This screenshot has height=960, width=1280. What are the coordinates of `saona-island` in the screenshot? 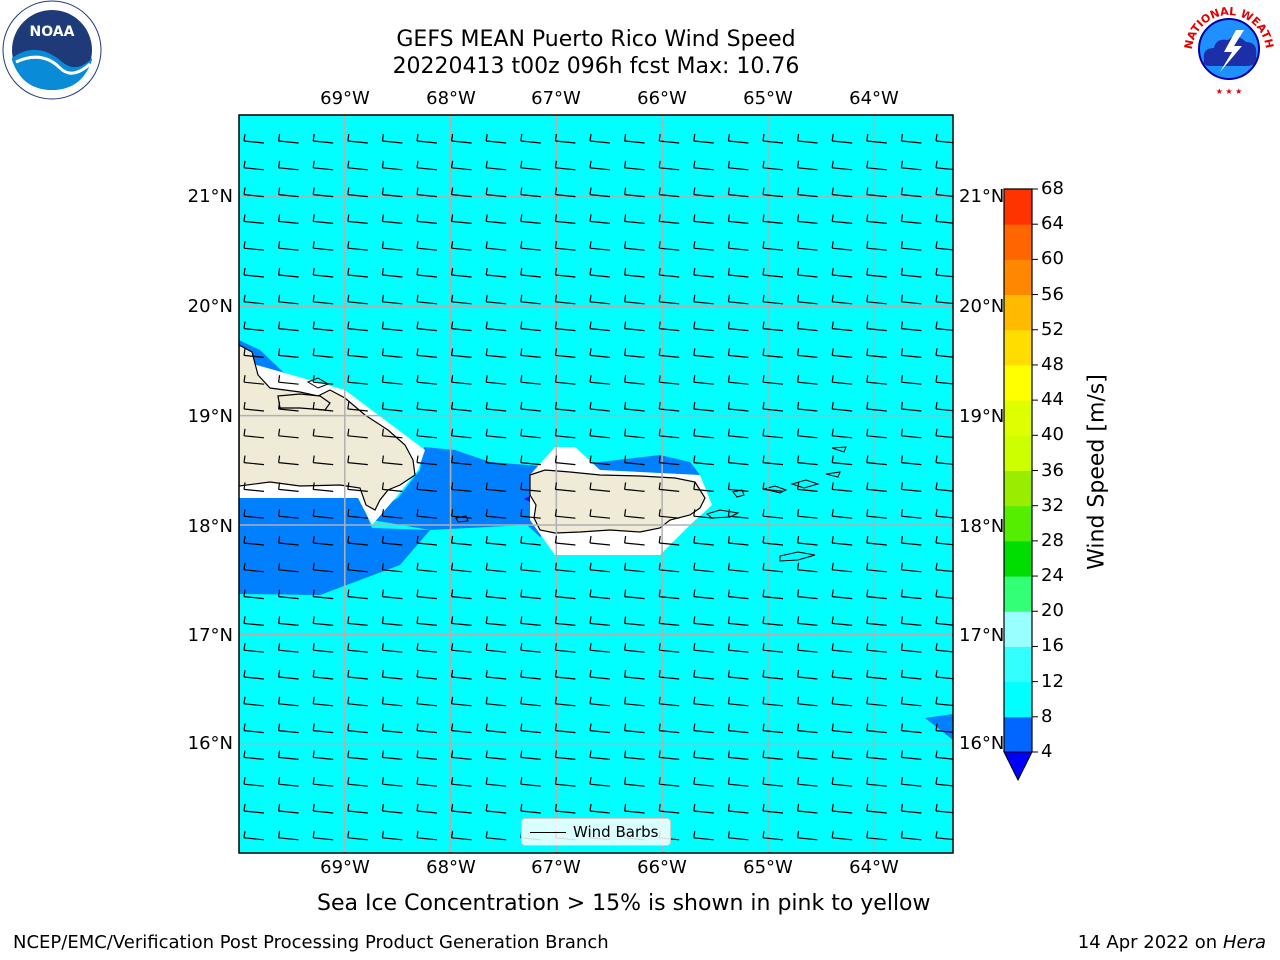 It's located at (462, 519).